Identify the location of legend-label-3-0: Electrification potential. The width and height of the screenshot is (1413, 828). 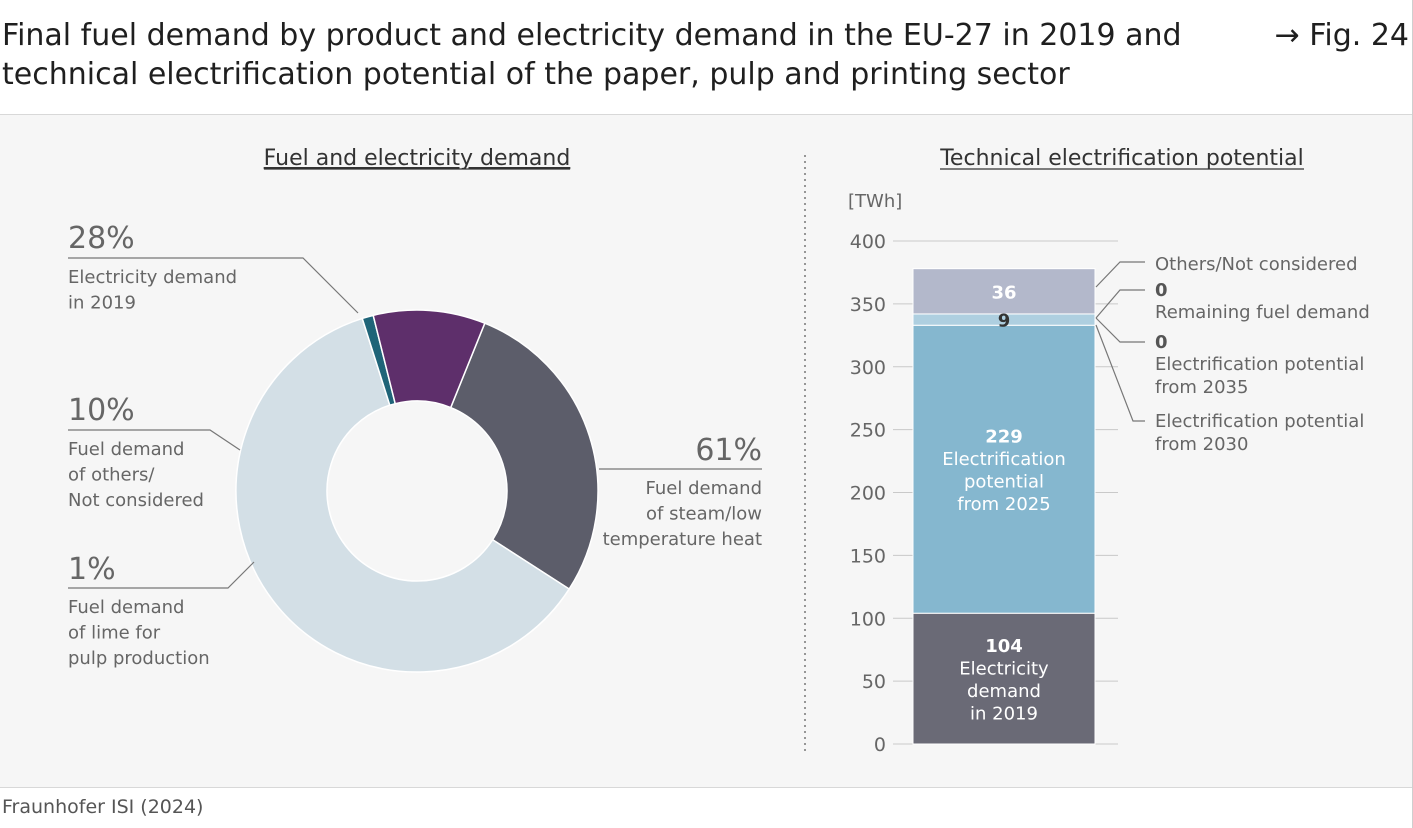
(1259, 421).